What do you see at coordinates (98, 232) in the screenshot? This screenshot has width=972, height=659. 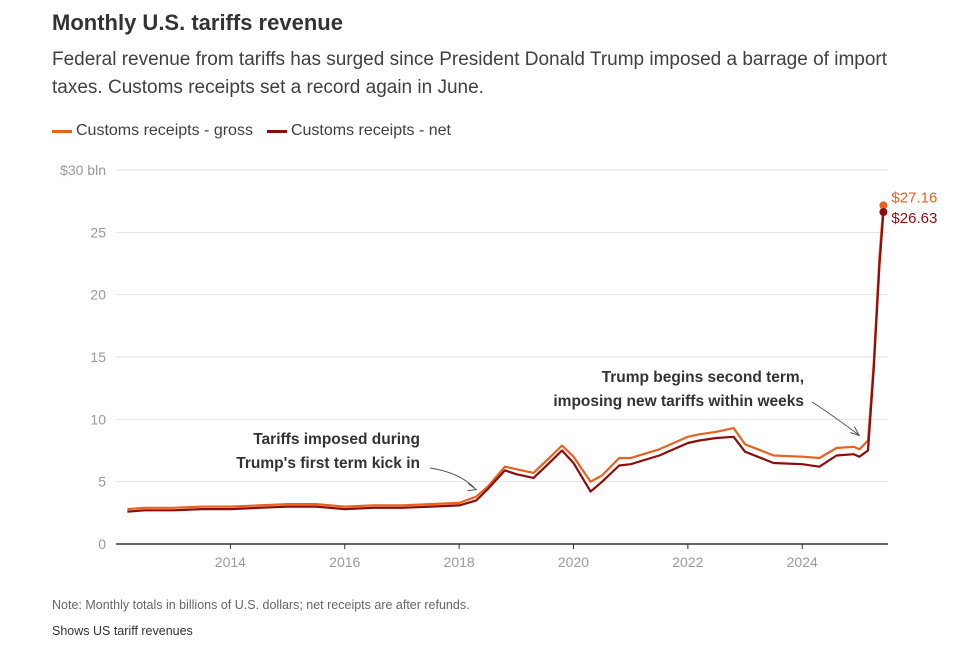 I see `y-tick-label: 25` at bounding box center [98, 232].